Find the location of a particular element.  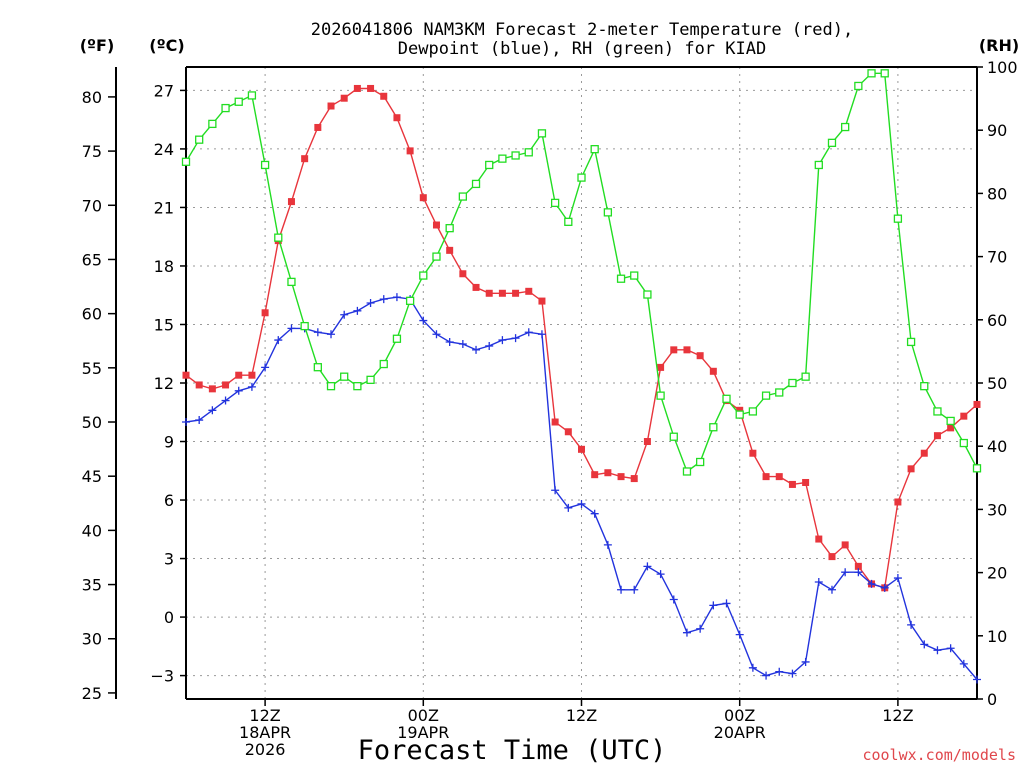

celsius-tick-label: 9 is located at coordinates (169, 442).